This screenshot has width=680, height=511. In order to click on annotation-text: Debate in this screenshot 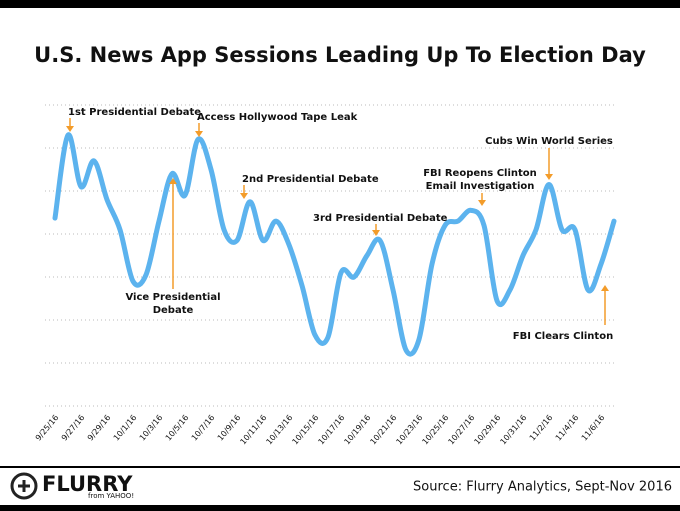, I will do `click(173, 310)`.